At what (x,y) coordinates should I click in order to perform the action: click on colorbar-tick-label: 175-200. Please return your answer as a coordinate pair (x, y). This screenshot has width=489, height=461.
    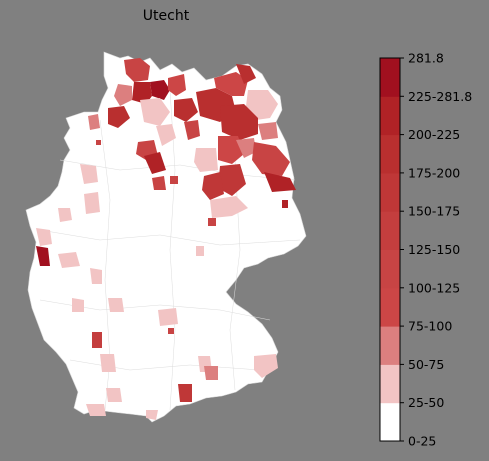
    Looking at the image, I should click on (434, 172).